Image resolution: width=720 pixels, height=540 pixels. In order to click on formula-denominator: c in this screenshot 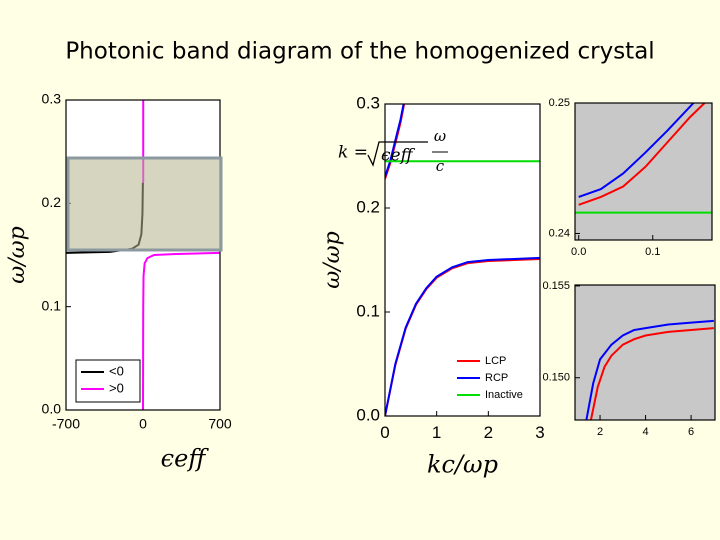, I will do `click(440, 166)`.